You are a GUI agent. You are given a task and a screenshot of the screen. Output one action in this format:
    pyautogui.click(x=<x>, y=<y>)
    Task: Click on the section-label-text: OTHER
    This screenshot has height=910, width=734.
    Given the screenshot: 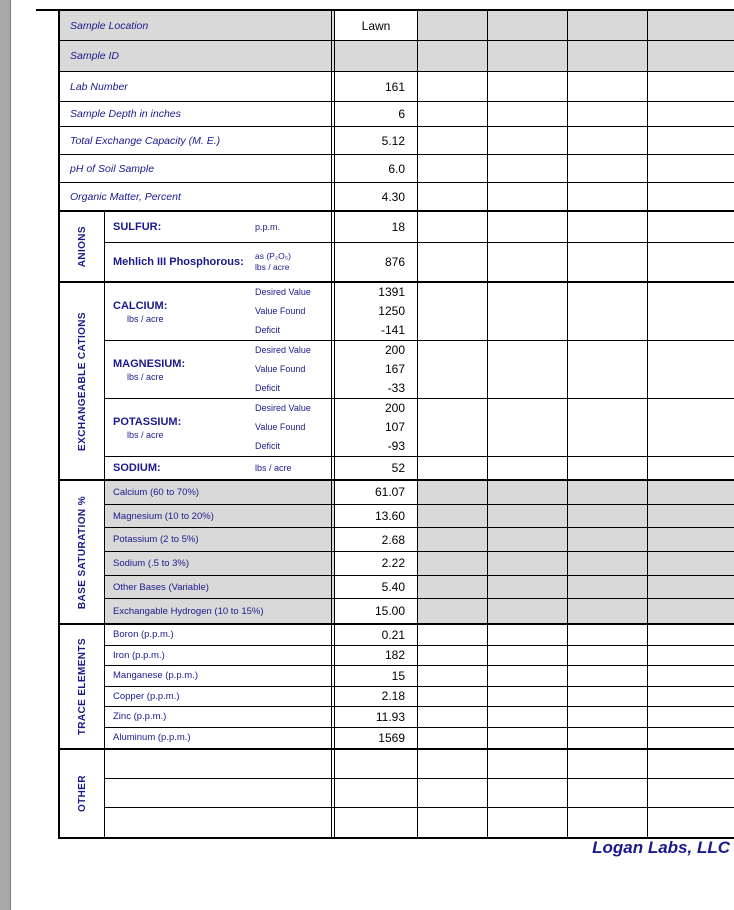 What is the action you would take?
    pyautogui.click(x=82, y=794)
    